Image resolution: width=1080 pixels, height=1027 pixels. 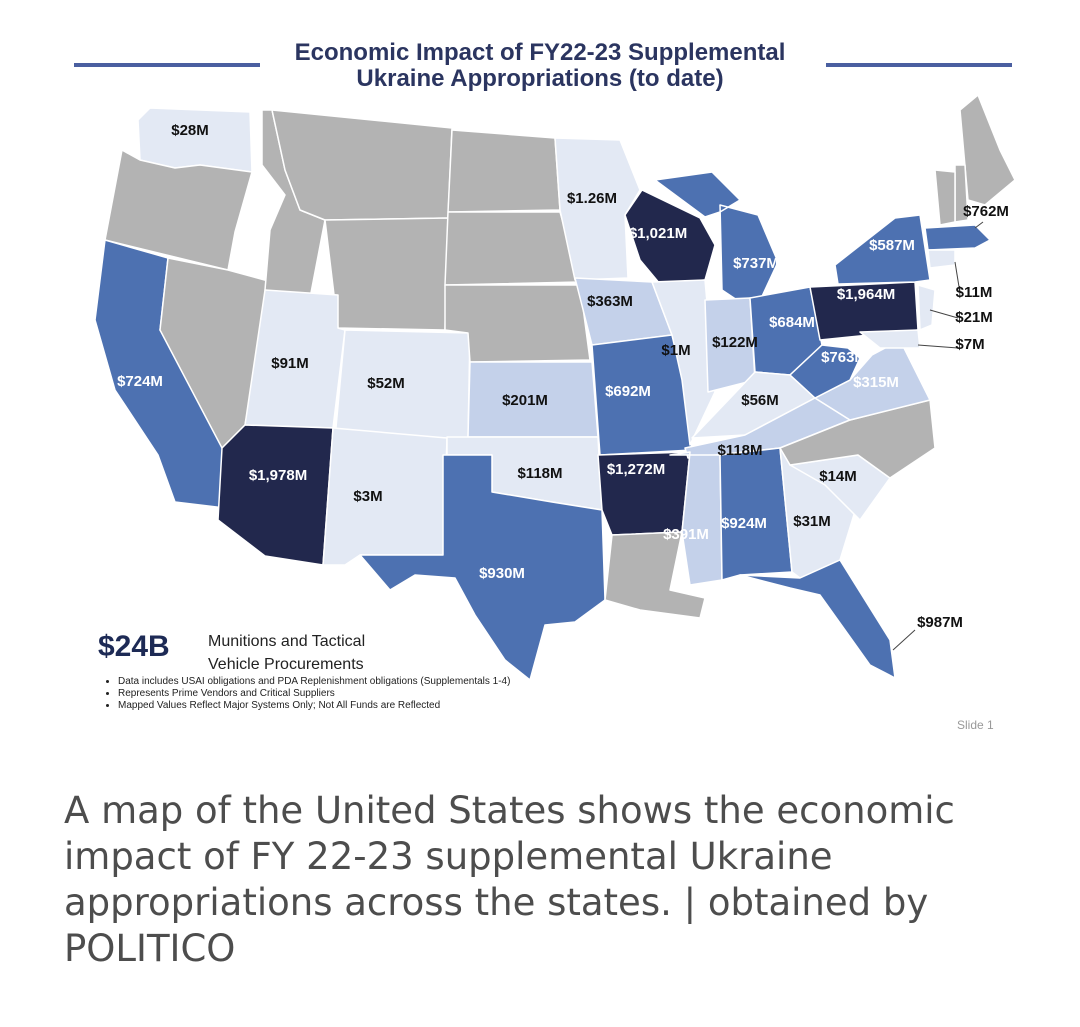 What do you see at coordinates (941, 259) in the screenshot?
I see `state-ct` at bounding box center [941, 259].